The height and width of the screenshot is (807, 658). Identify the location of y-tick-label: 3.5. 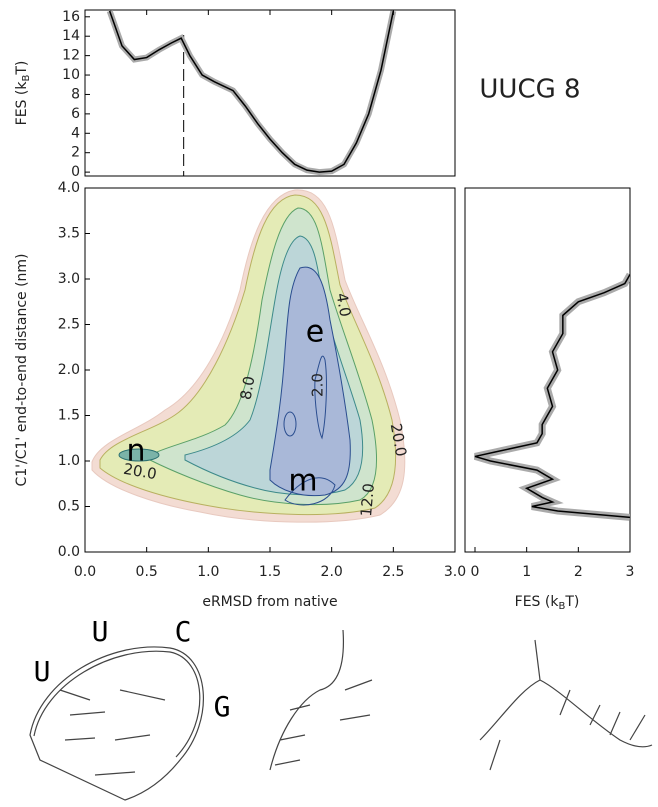
(69, 234).